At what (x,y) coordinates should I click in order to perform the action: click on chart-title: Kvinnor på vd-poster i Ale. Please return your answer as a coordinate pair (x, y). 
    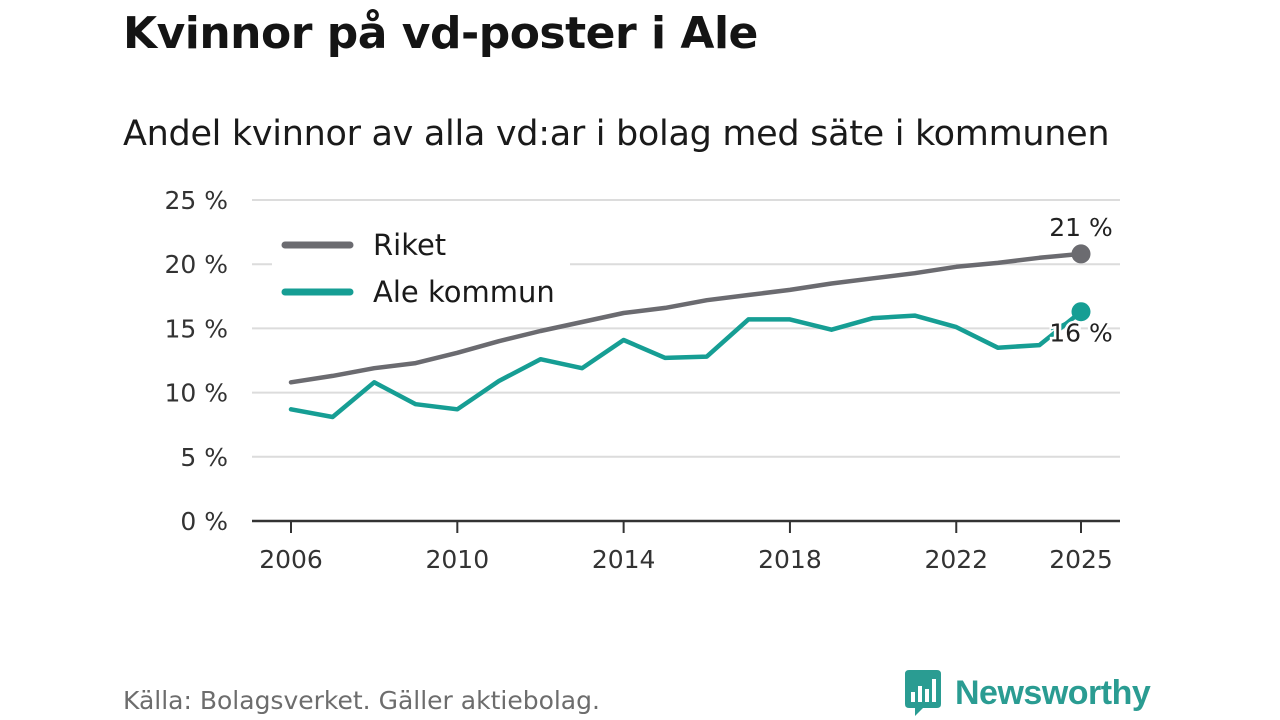
    Looking at the image, I should click on (440, 33).